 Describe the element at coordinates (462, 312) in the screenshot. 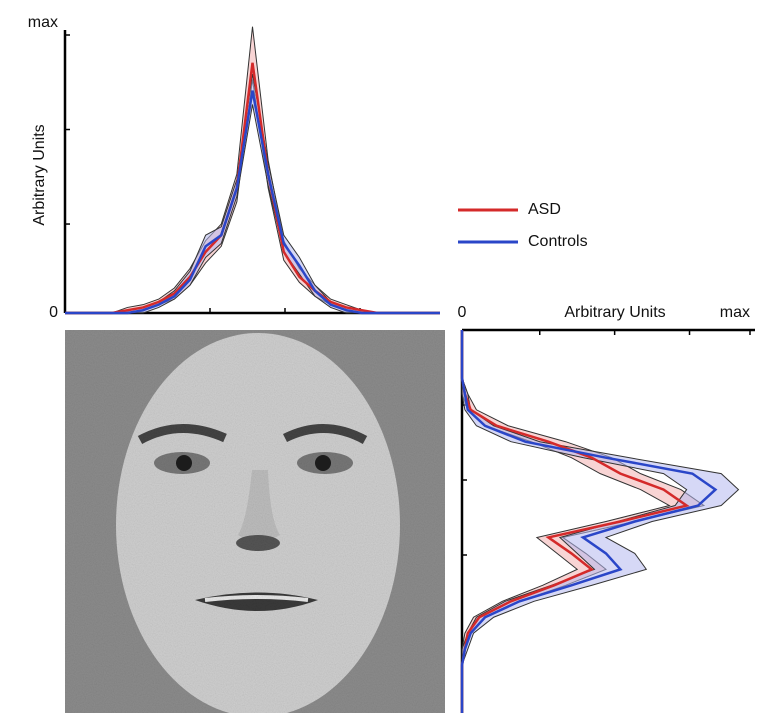

I see `x-tick-label: 0` at that location.